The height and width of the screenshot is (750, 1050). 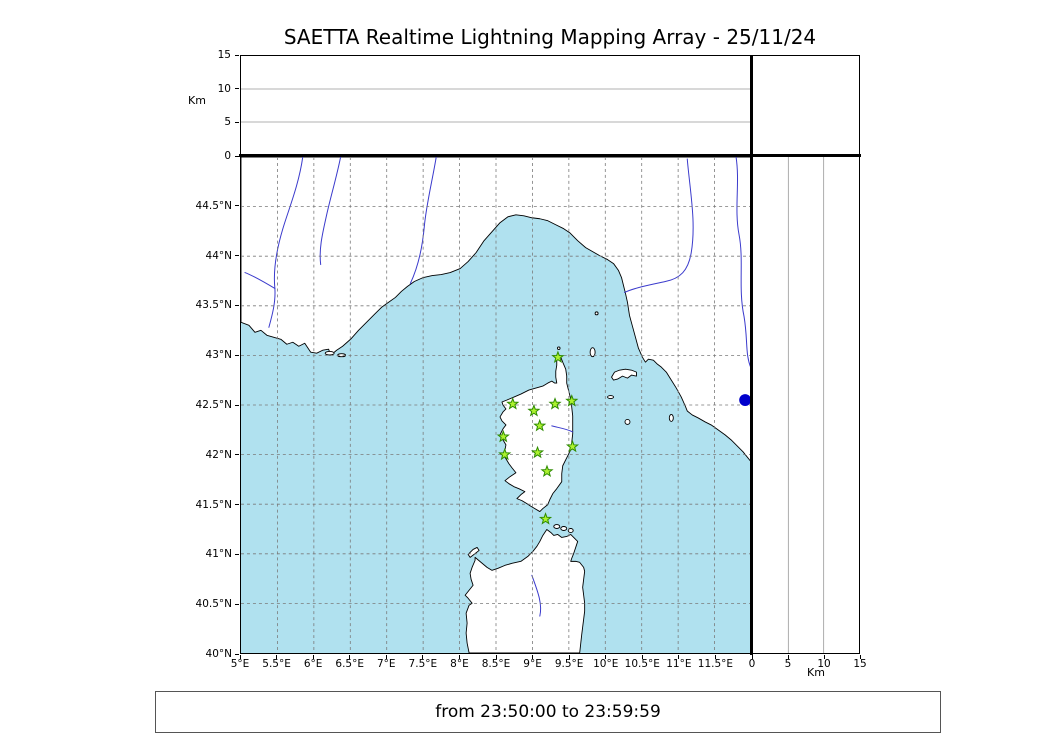 What do you see at coordinates (330, 211) in the screenshot?
I see `river-durance` at bounding box center [330, 211].